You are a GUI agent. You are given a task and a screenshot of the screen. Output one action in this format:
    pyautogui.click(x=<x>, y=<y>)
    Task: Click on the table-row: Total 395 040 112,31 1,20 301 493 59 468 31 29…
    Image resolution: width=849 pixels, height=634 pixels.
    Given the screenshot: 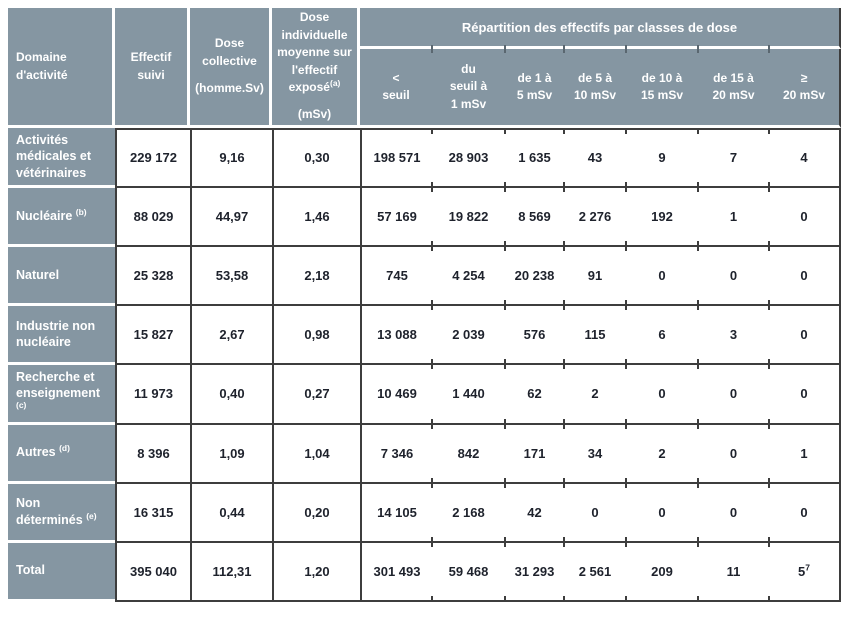 What is the action you would take?
    pyautogui.click(x=425, y=571)
    